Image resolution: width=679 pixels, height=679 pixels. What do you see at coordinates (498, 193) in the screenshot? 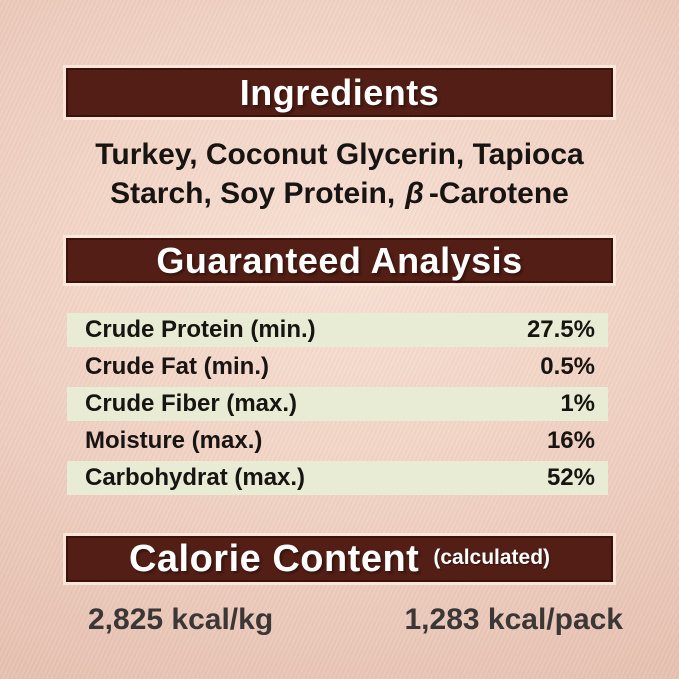
I see `ingredients-line-2-suffix: -Carotene` at bounding box center [498, 193].